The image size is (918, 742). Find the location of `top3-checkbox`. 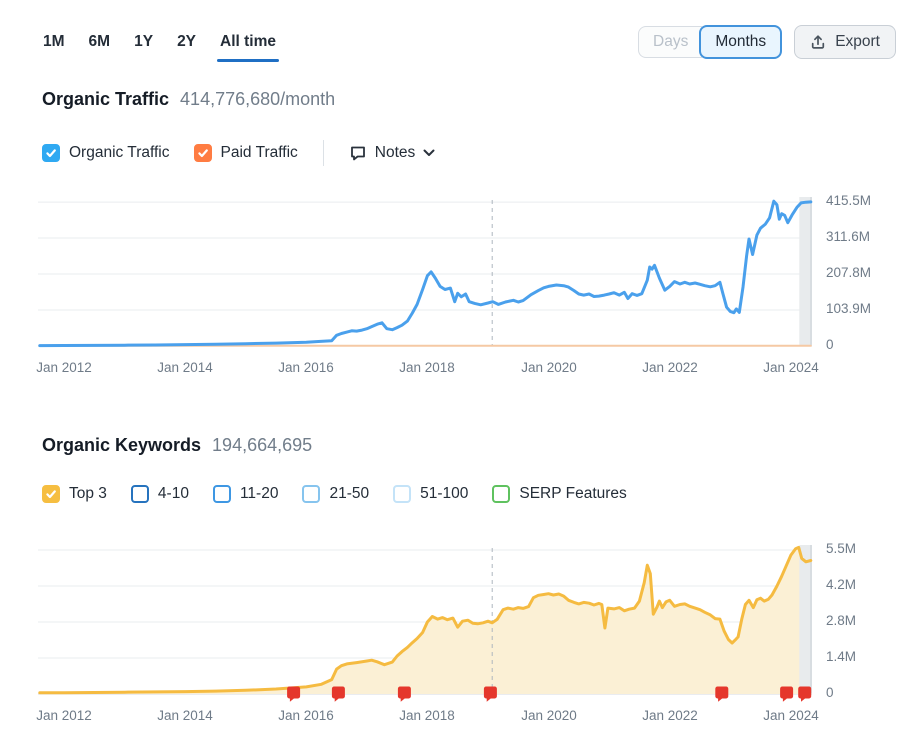

top3-checkbox is located at coordinates (51, 494).